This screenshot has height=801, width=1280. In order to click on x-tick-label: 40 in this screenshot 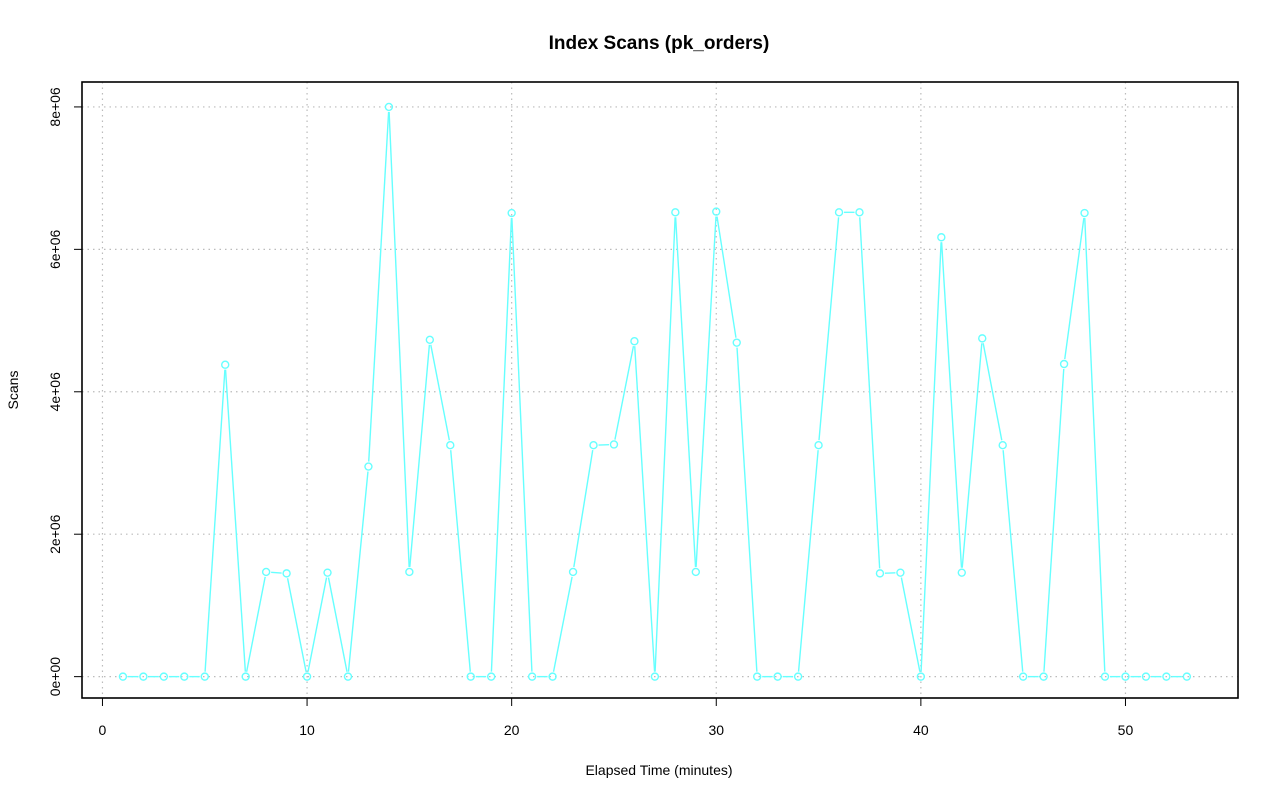, I will do `click(921, 730)`.